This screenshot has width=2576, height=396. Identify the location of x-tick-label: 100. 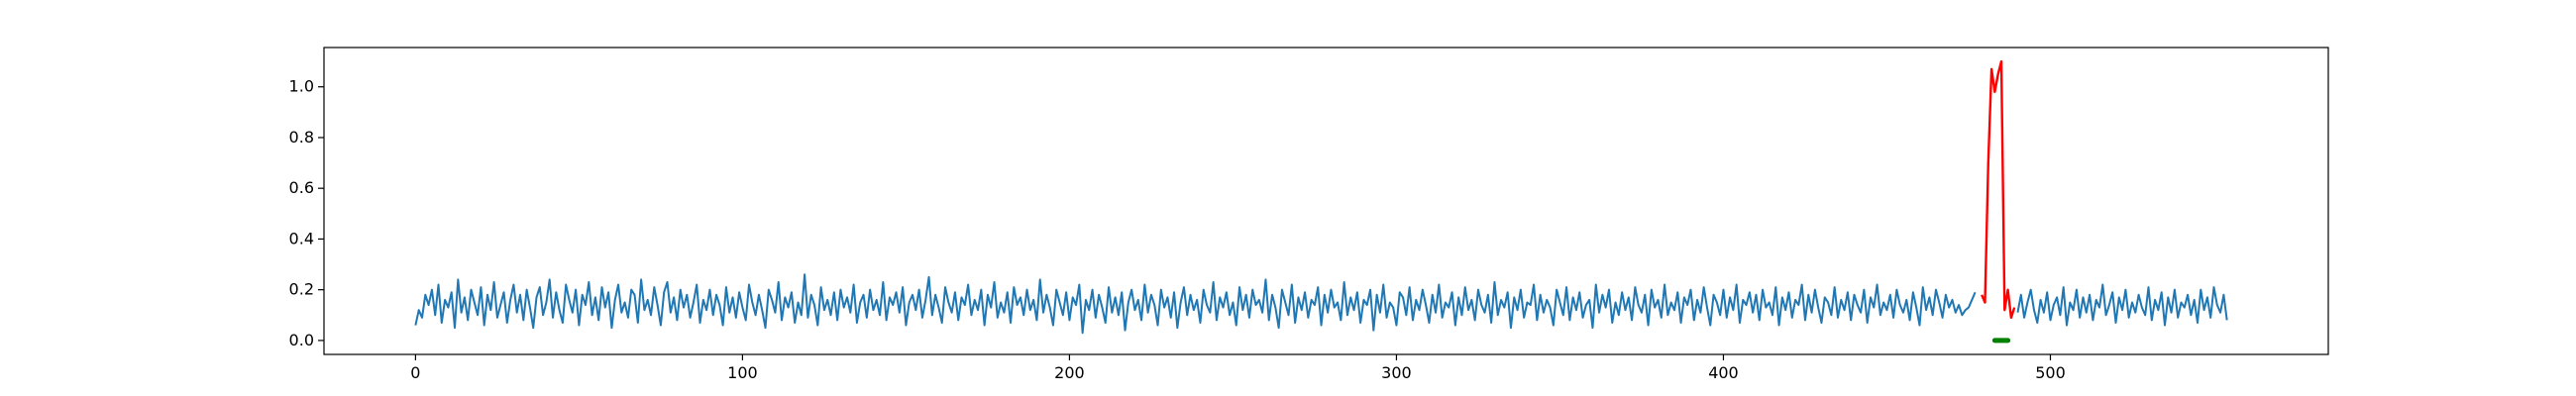
(742, 372).